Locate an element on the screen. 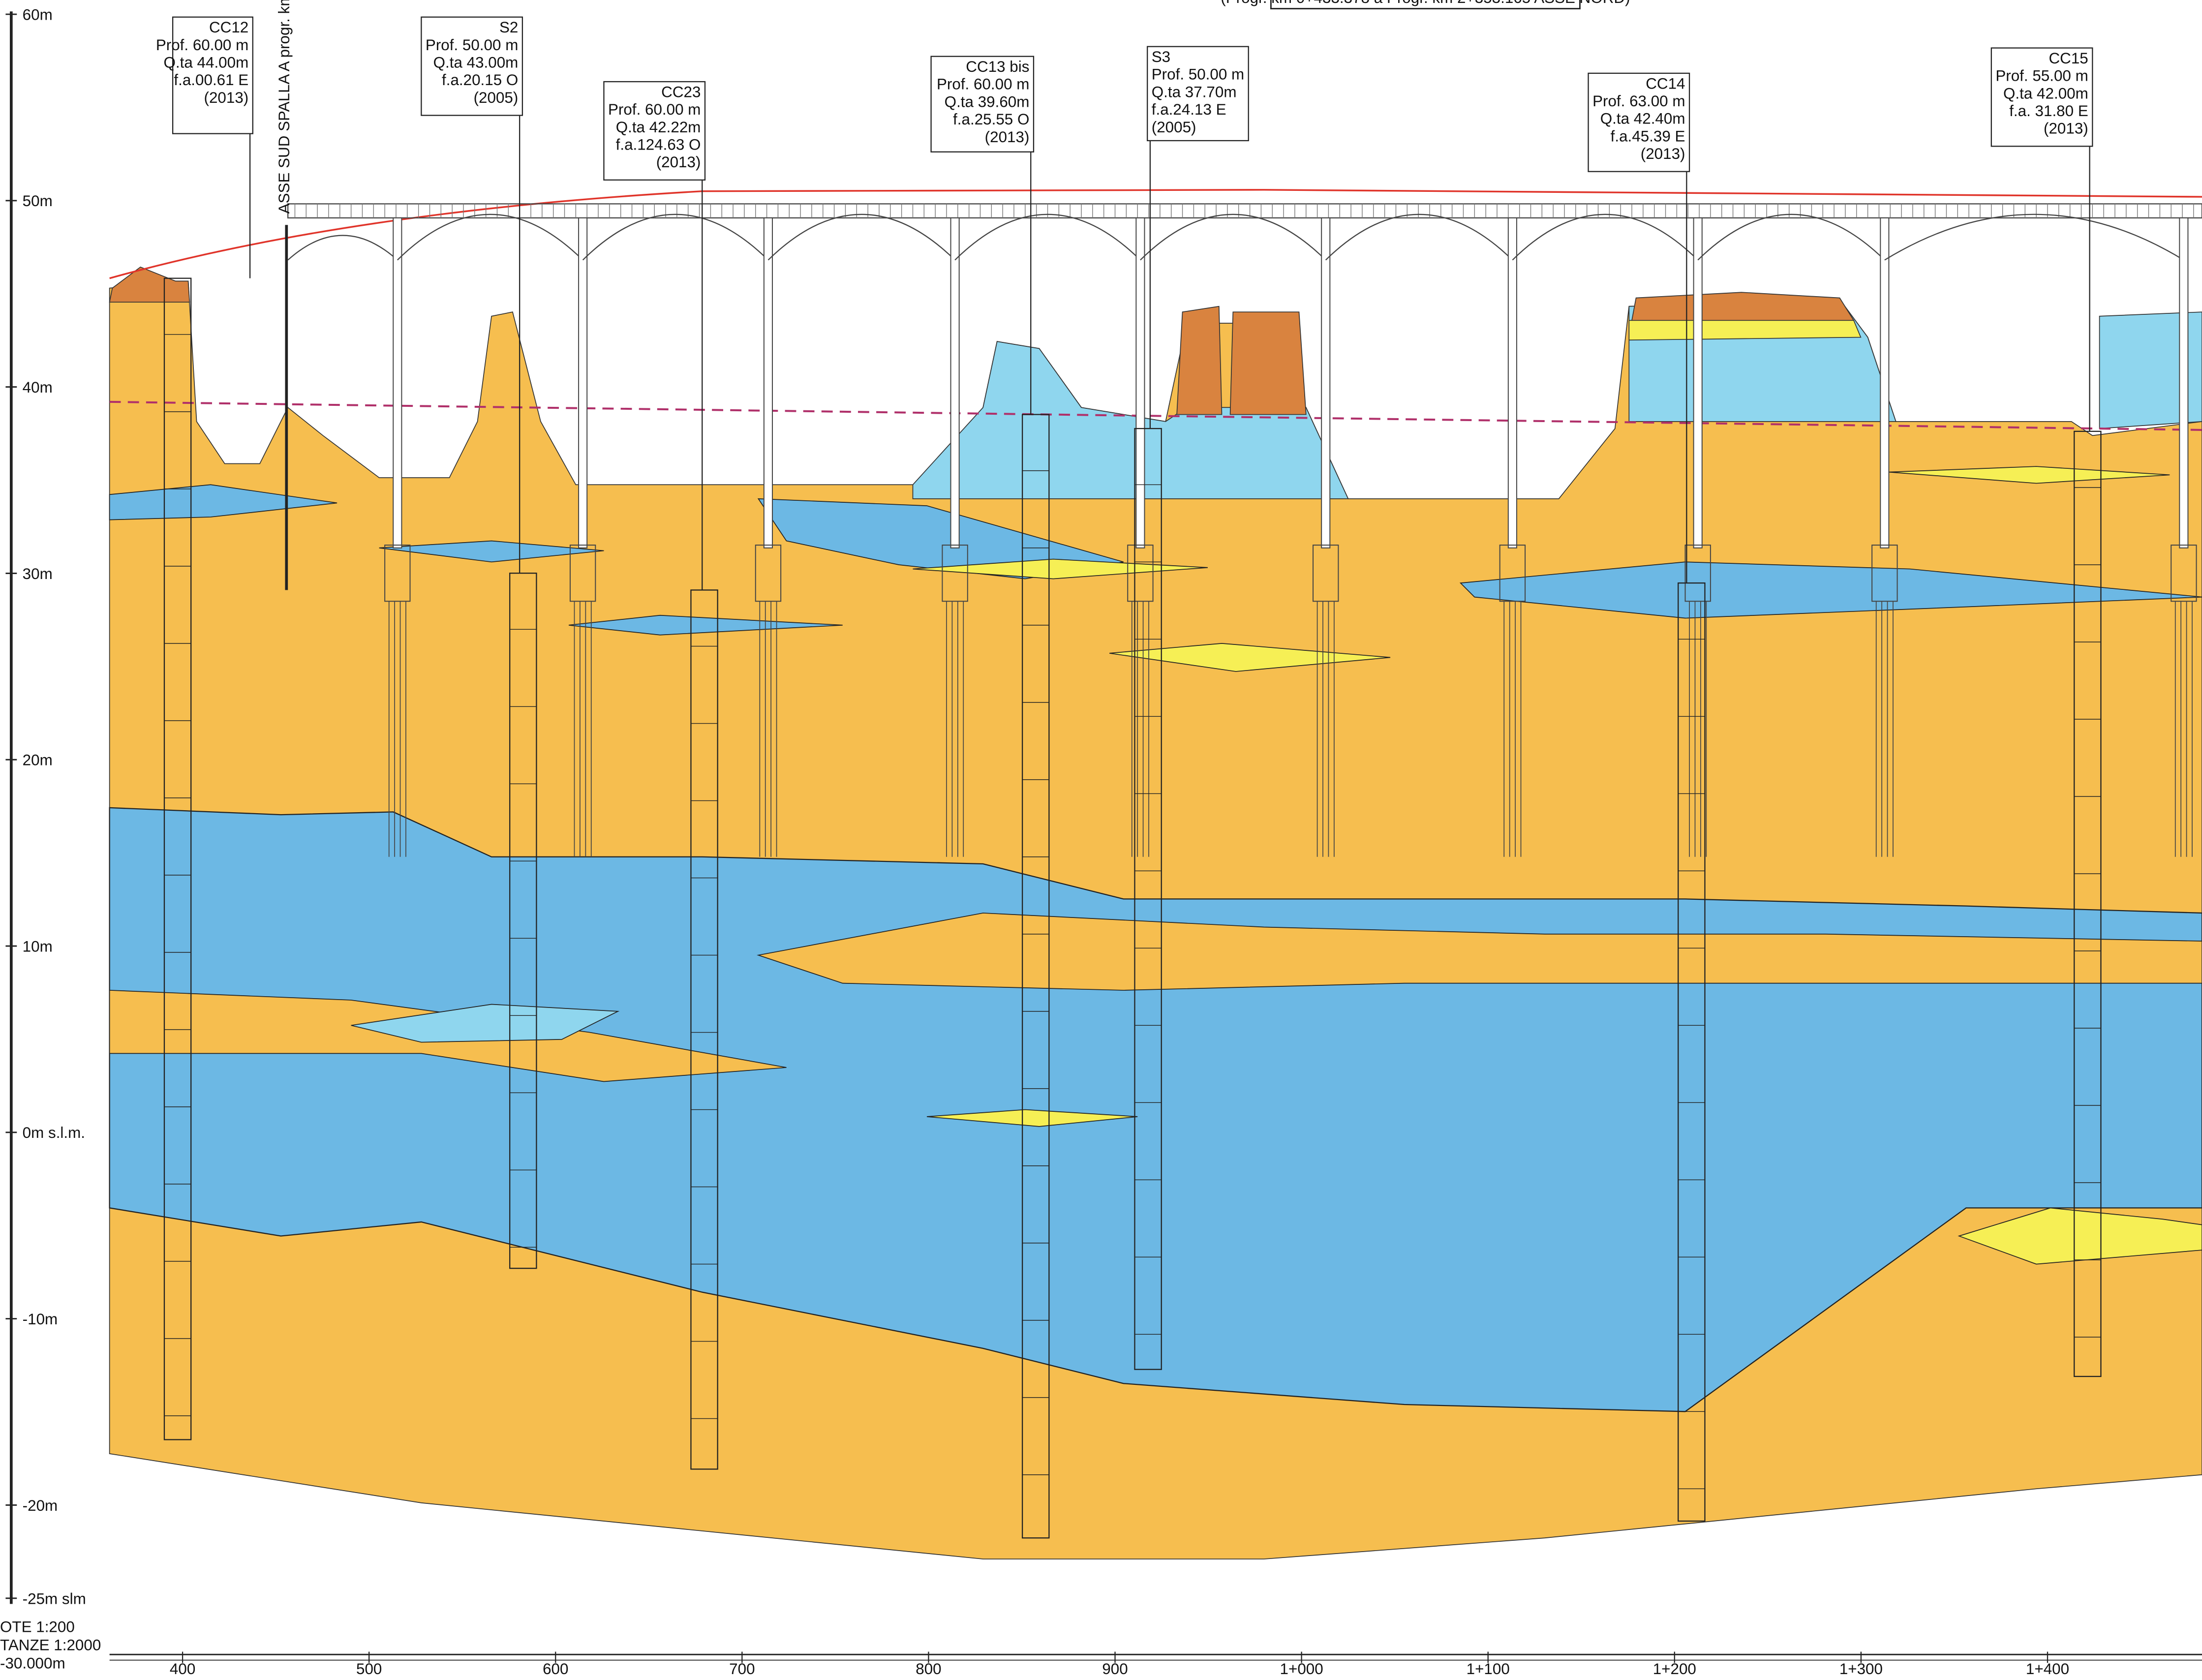 The height and width of the screenshot is (1680, 2202). scale-note: TANZE 1:2000 is located at coordinates (51, 1645).